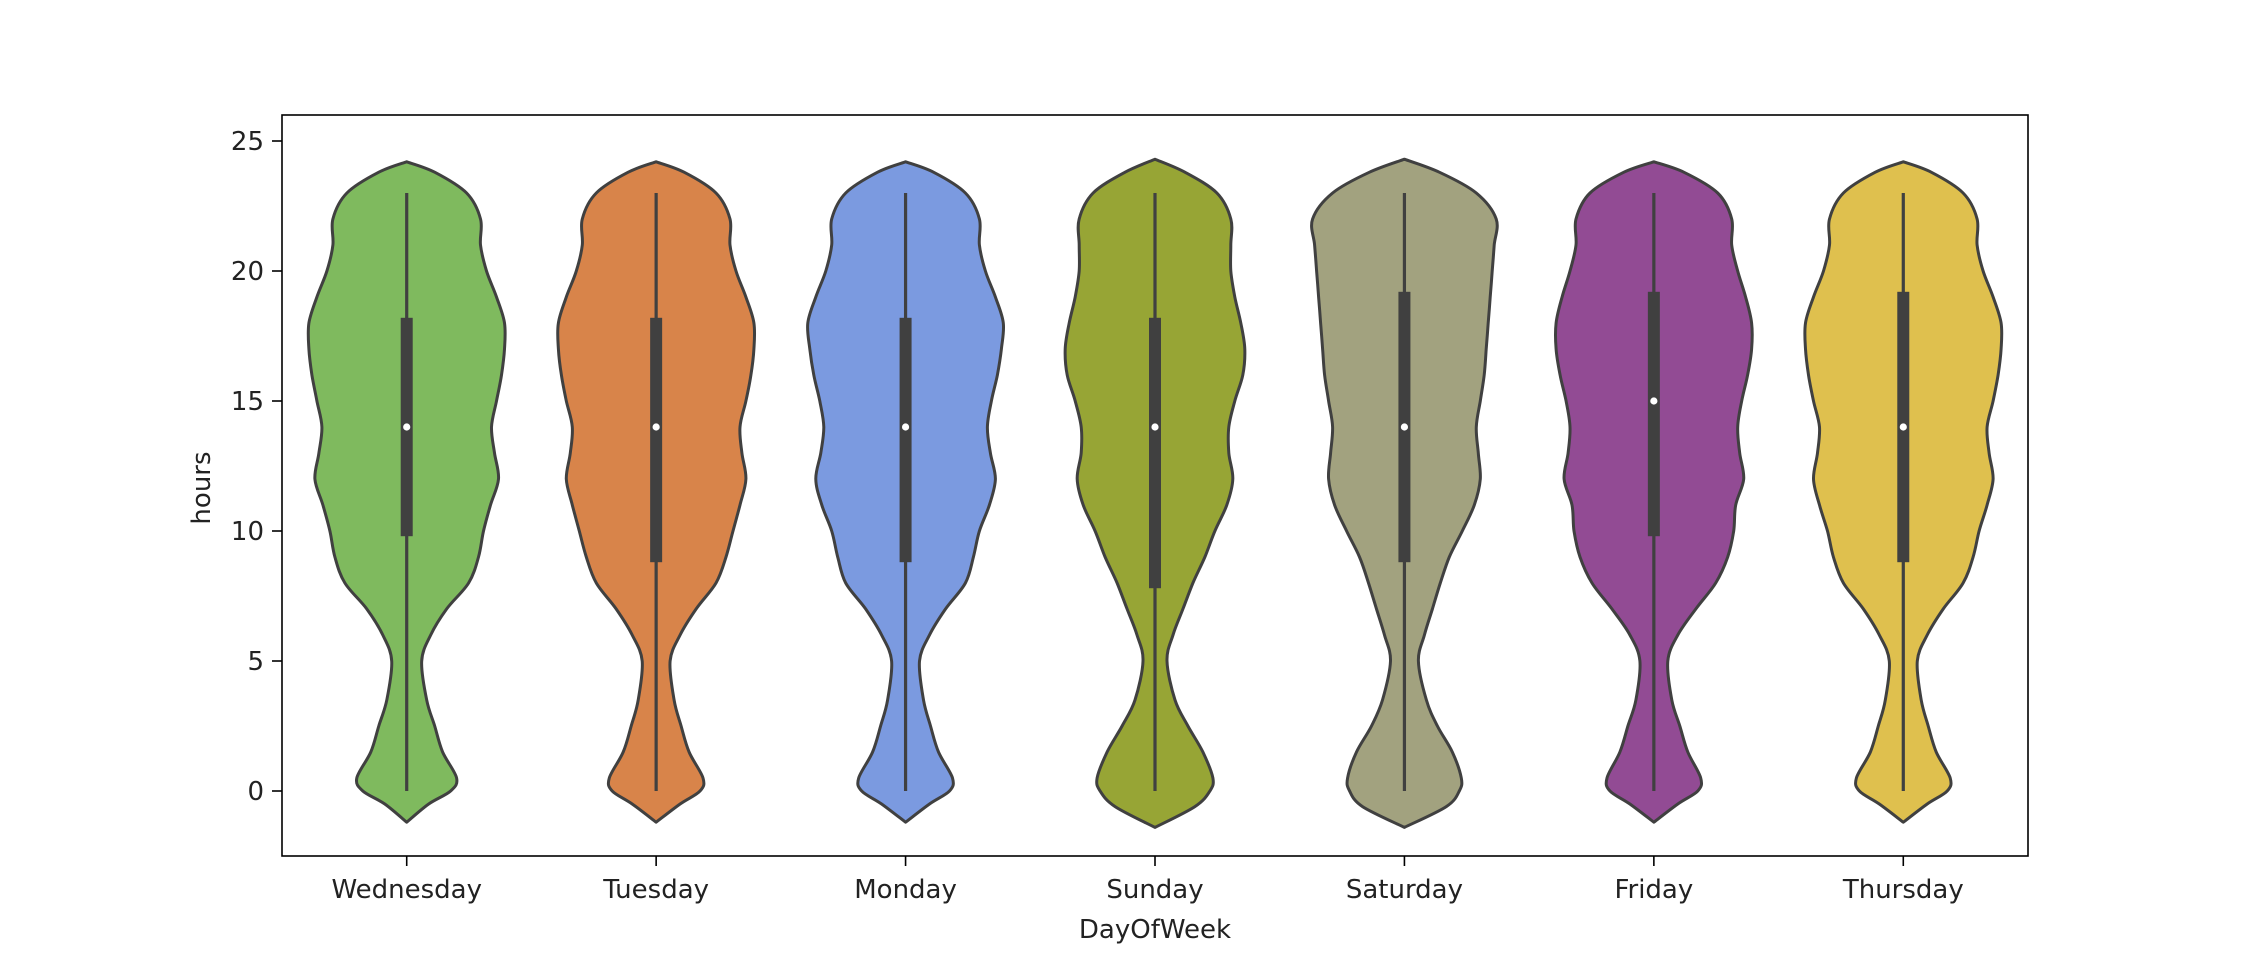  I want to click on violin-sunday, so click(1155, 493).